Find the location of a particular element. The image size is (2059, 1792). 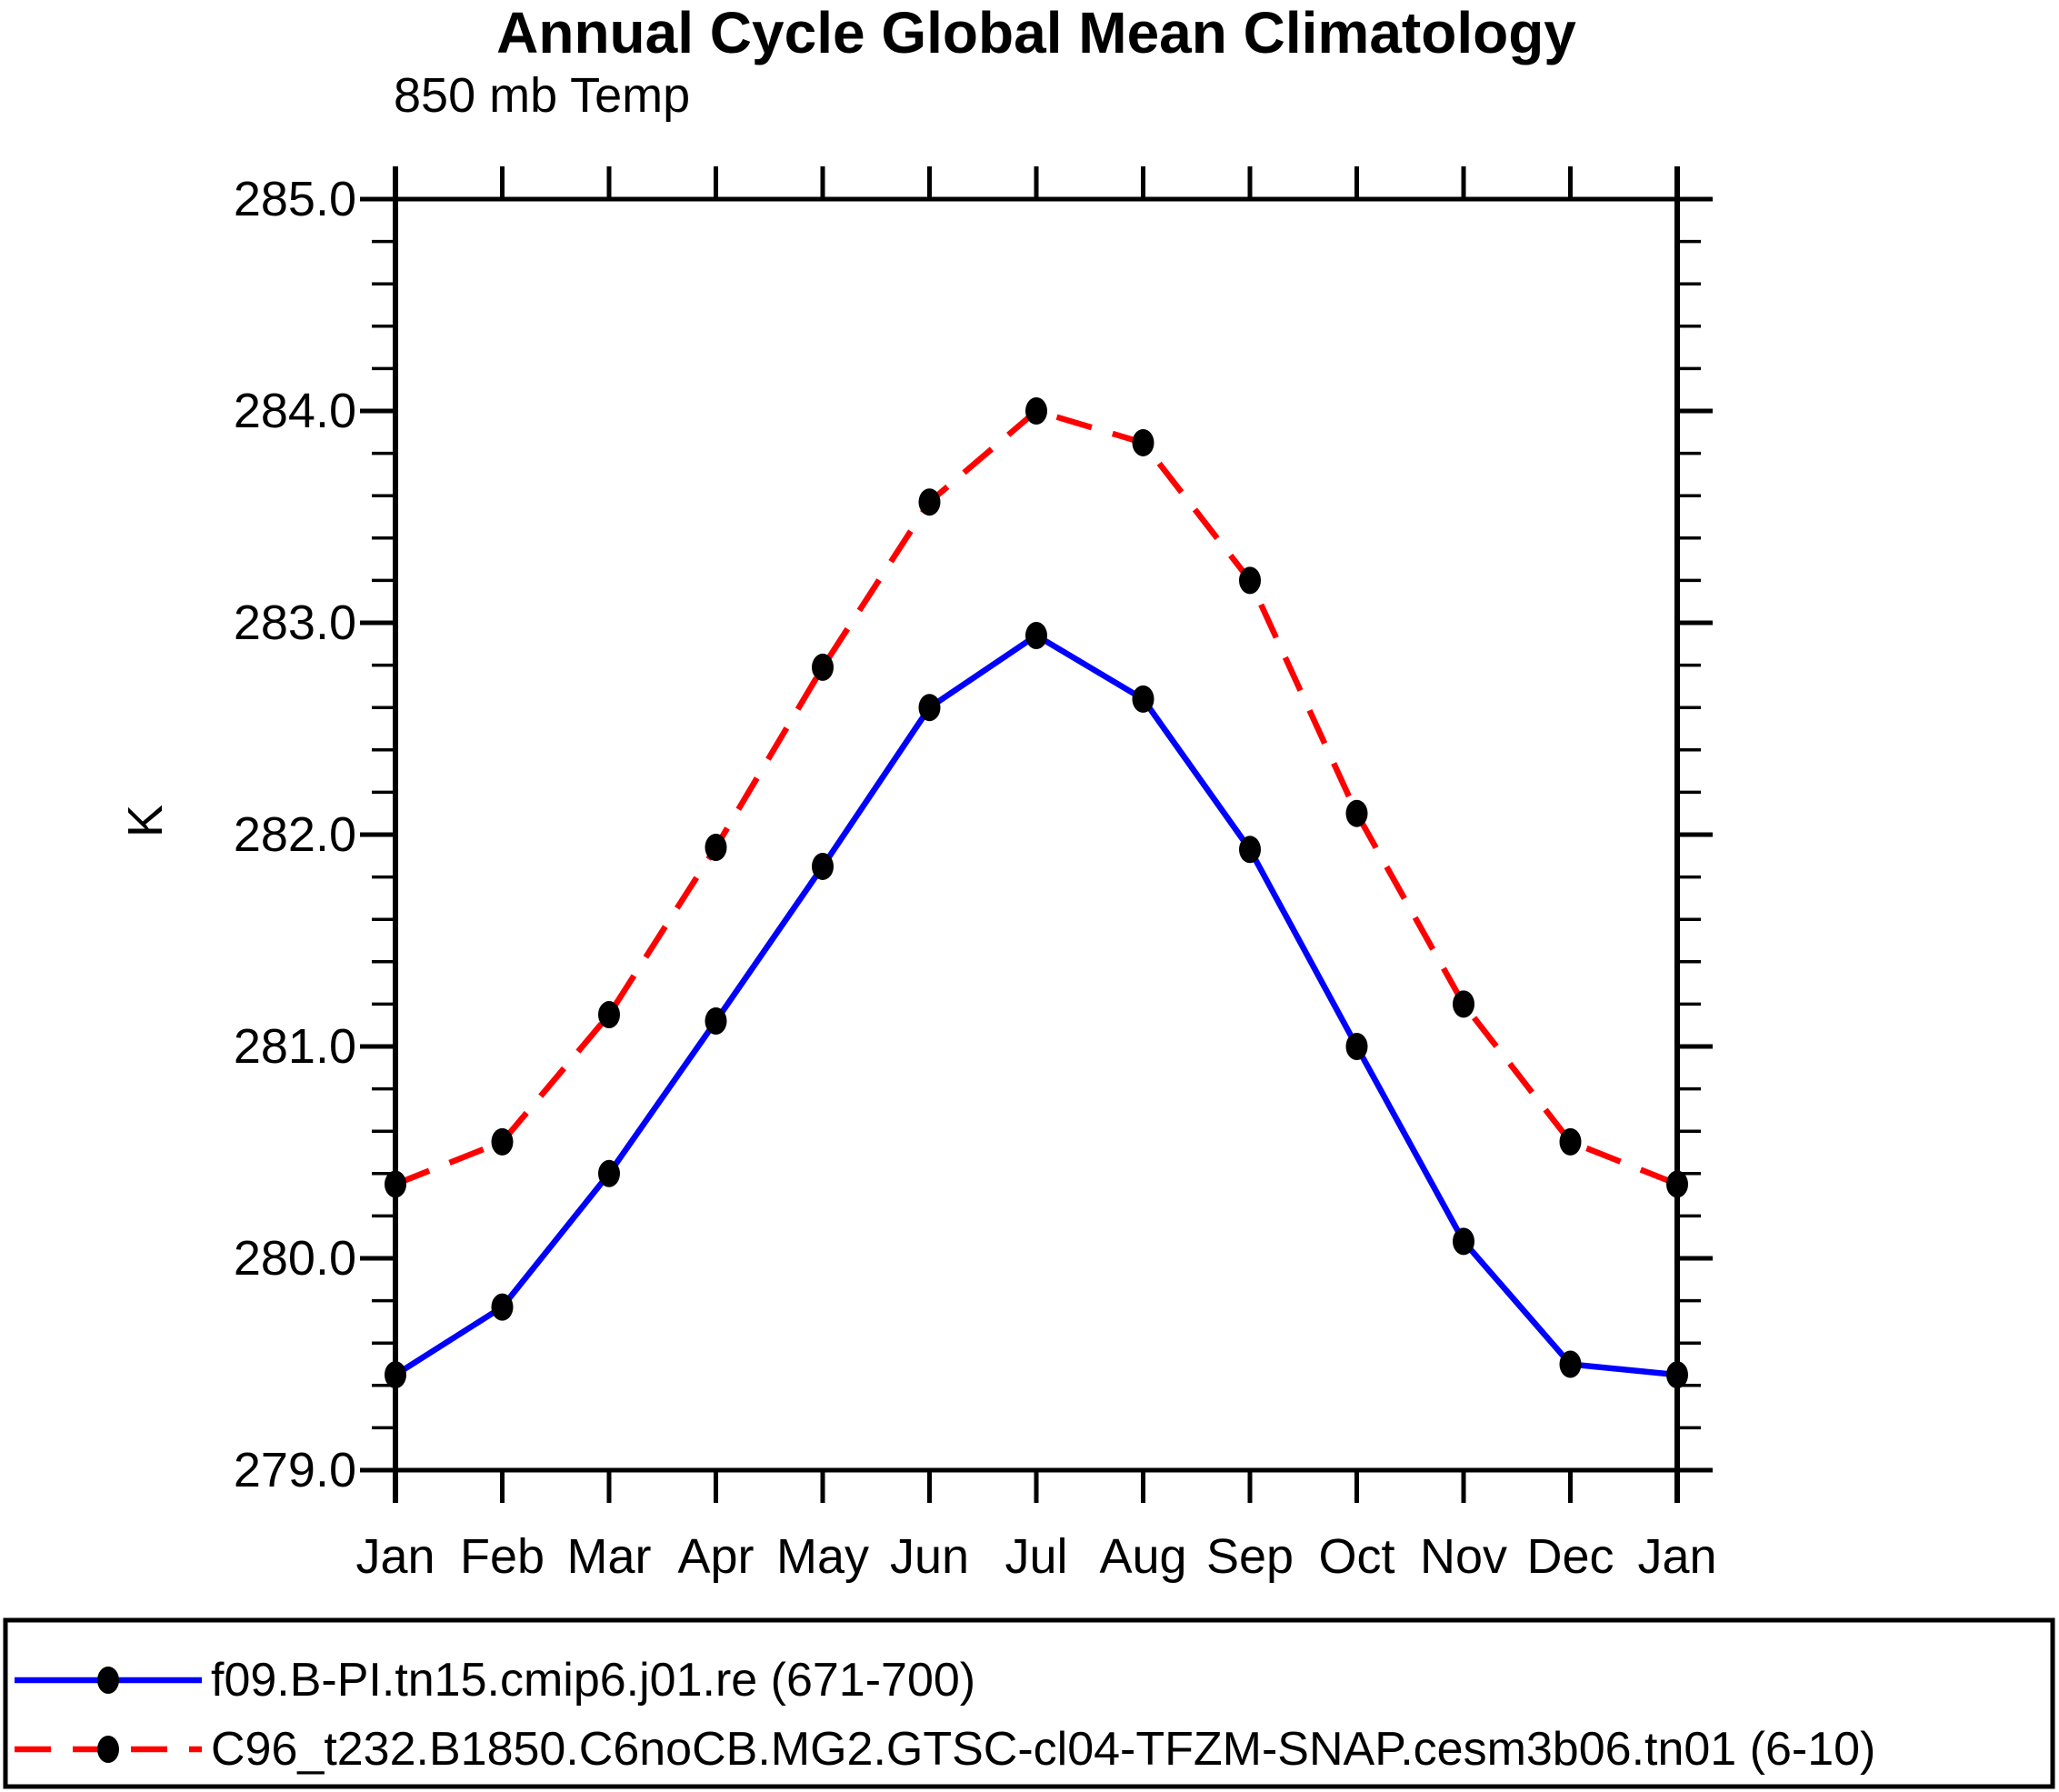

legend-box is located at coordinates (1029, 1703).